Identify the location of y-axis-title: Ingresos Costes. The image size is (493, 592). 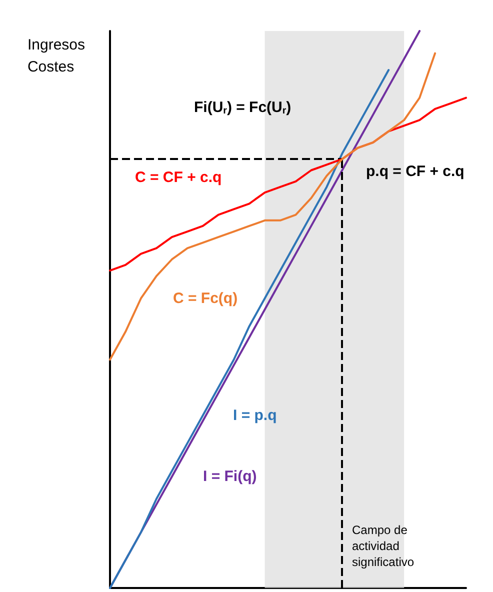
(56, 56).